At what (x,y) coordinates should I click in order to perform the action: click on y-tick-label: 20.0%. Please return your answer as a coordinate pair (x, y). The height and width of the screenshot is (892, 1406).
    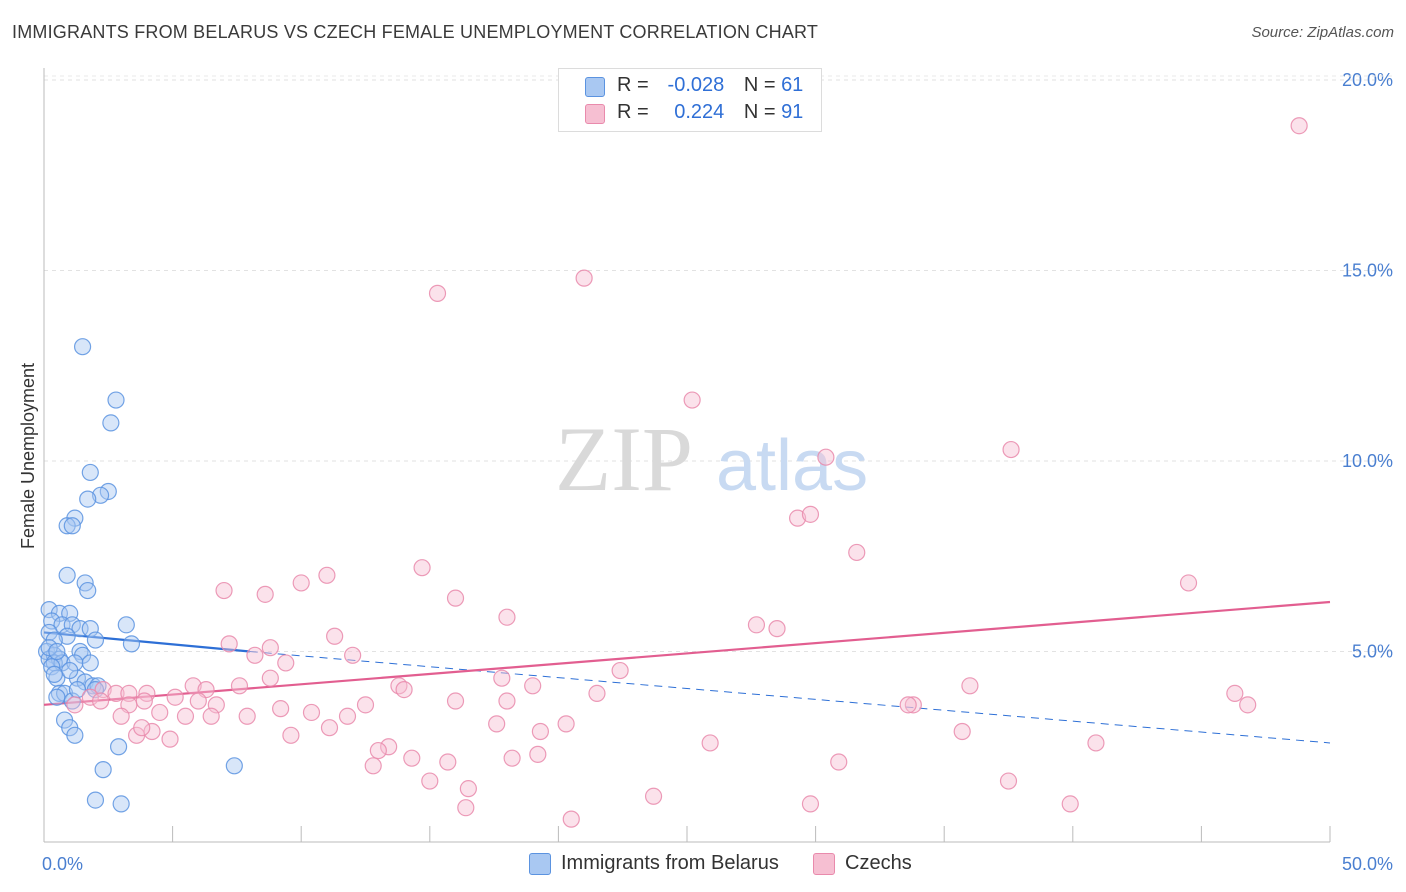
    Looking at the image, I should click on (1367, 80).